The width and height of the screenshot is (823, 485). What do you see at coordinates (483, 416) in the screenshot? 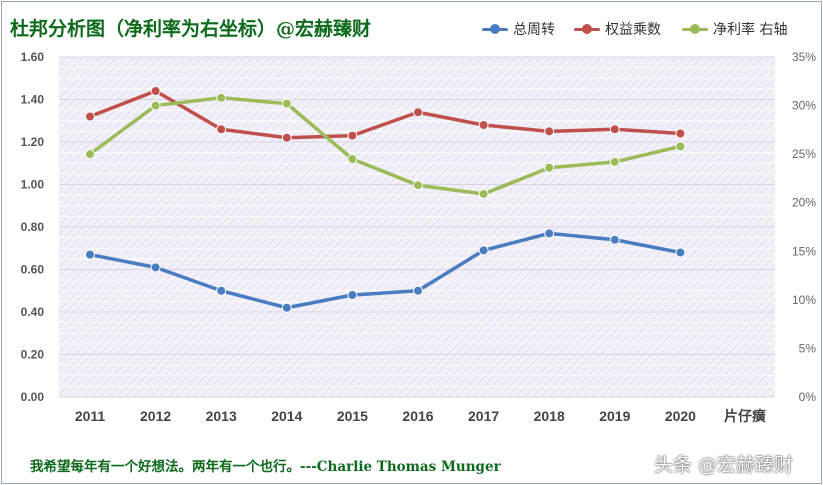
I see `x-tick-label: 2017` at bounding box center [483, 416].